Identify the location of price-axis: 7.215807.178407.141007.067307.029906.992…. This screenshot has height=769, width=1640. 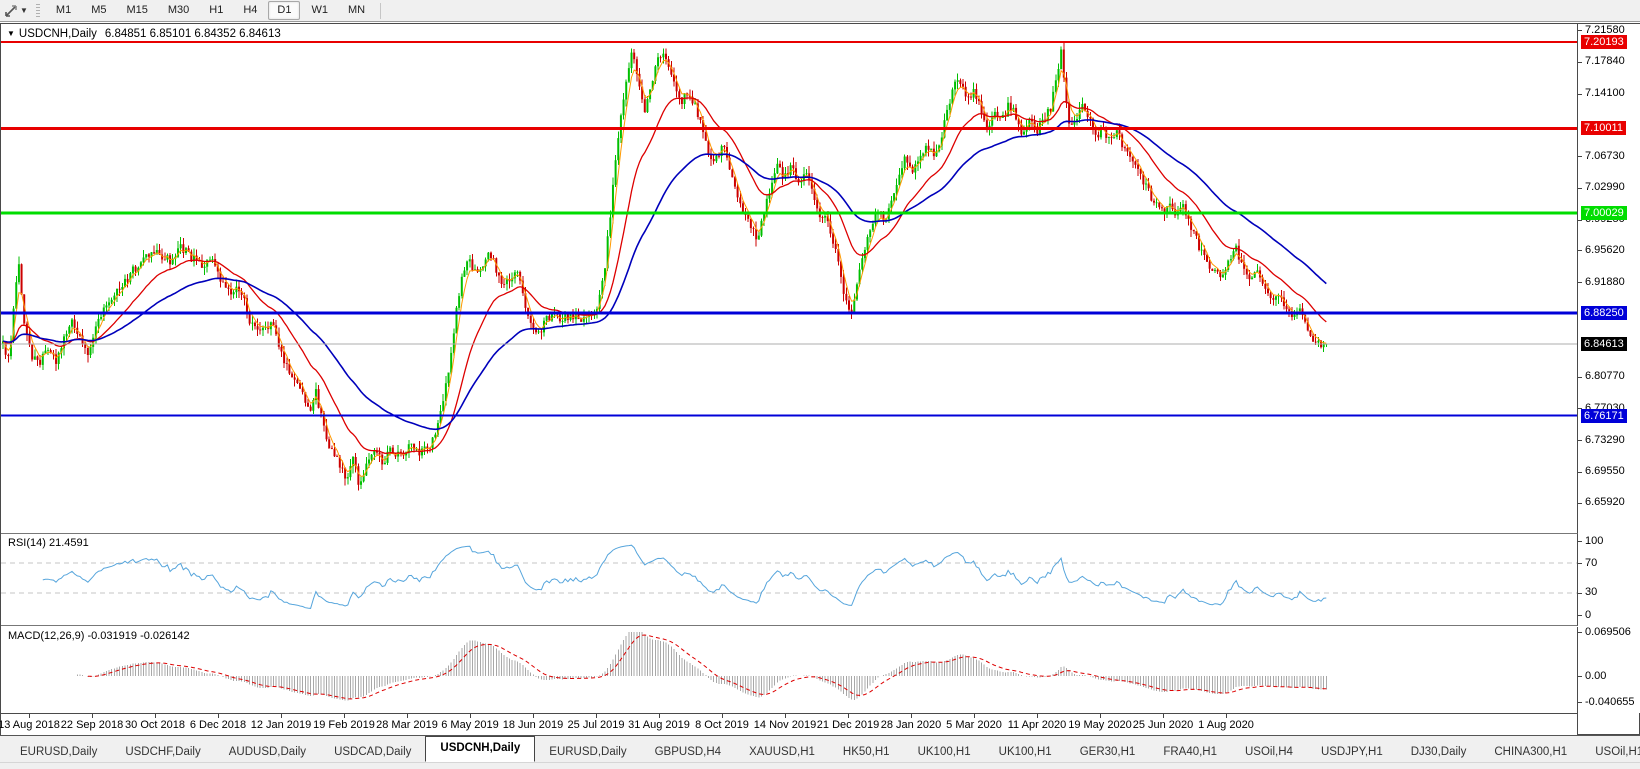
(1609, 368).